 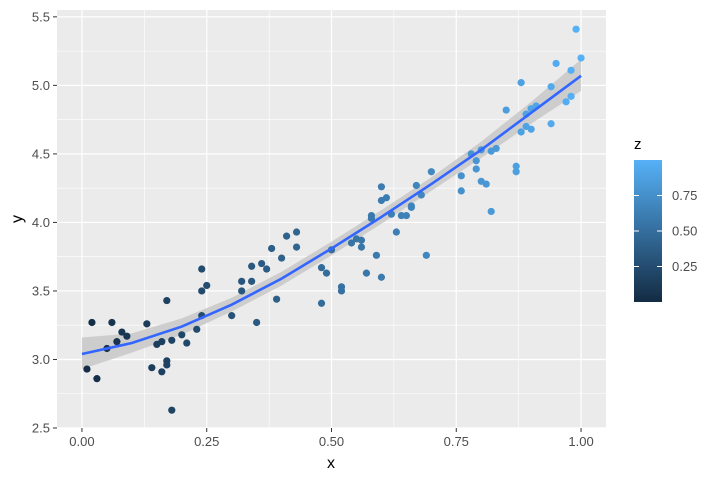 I want to click on x-tick-label: 0.50, so click(x=331, y=441).